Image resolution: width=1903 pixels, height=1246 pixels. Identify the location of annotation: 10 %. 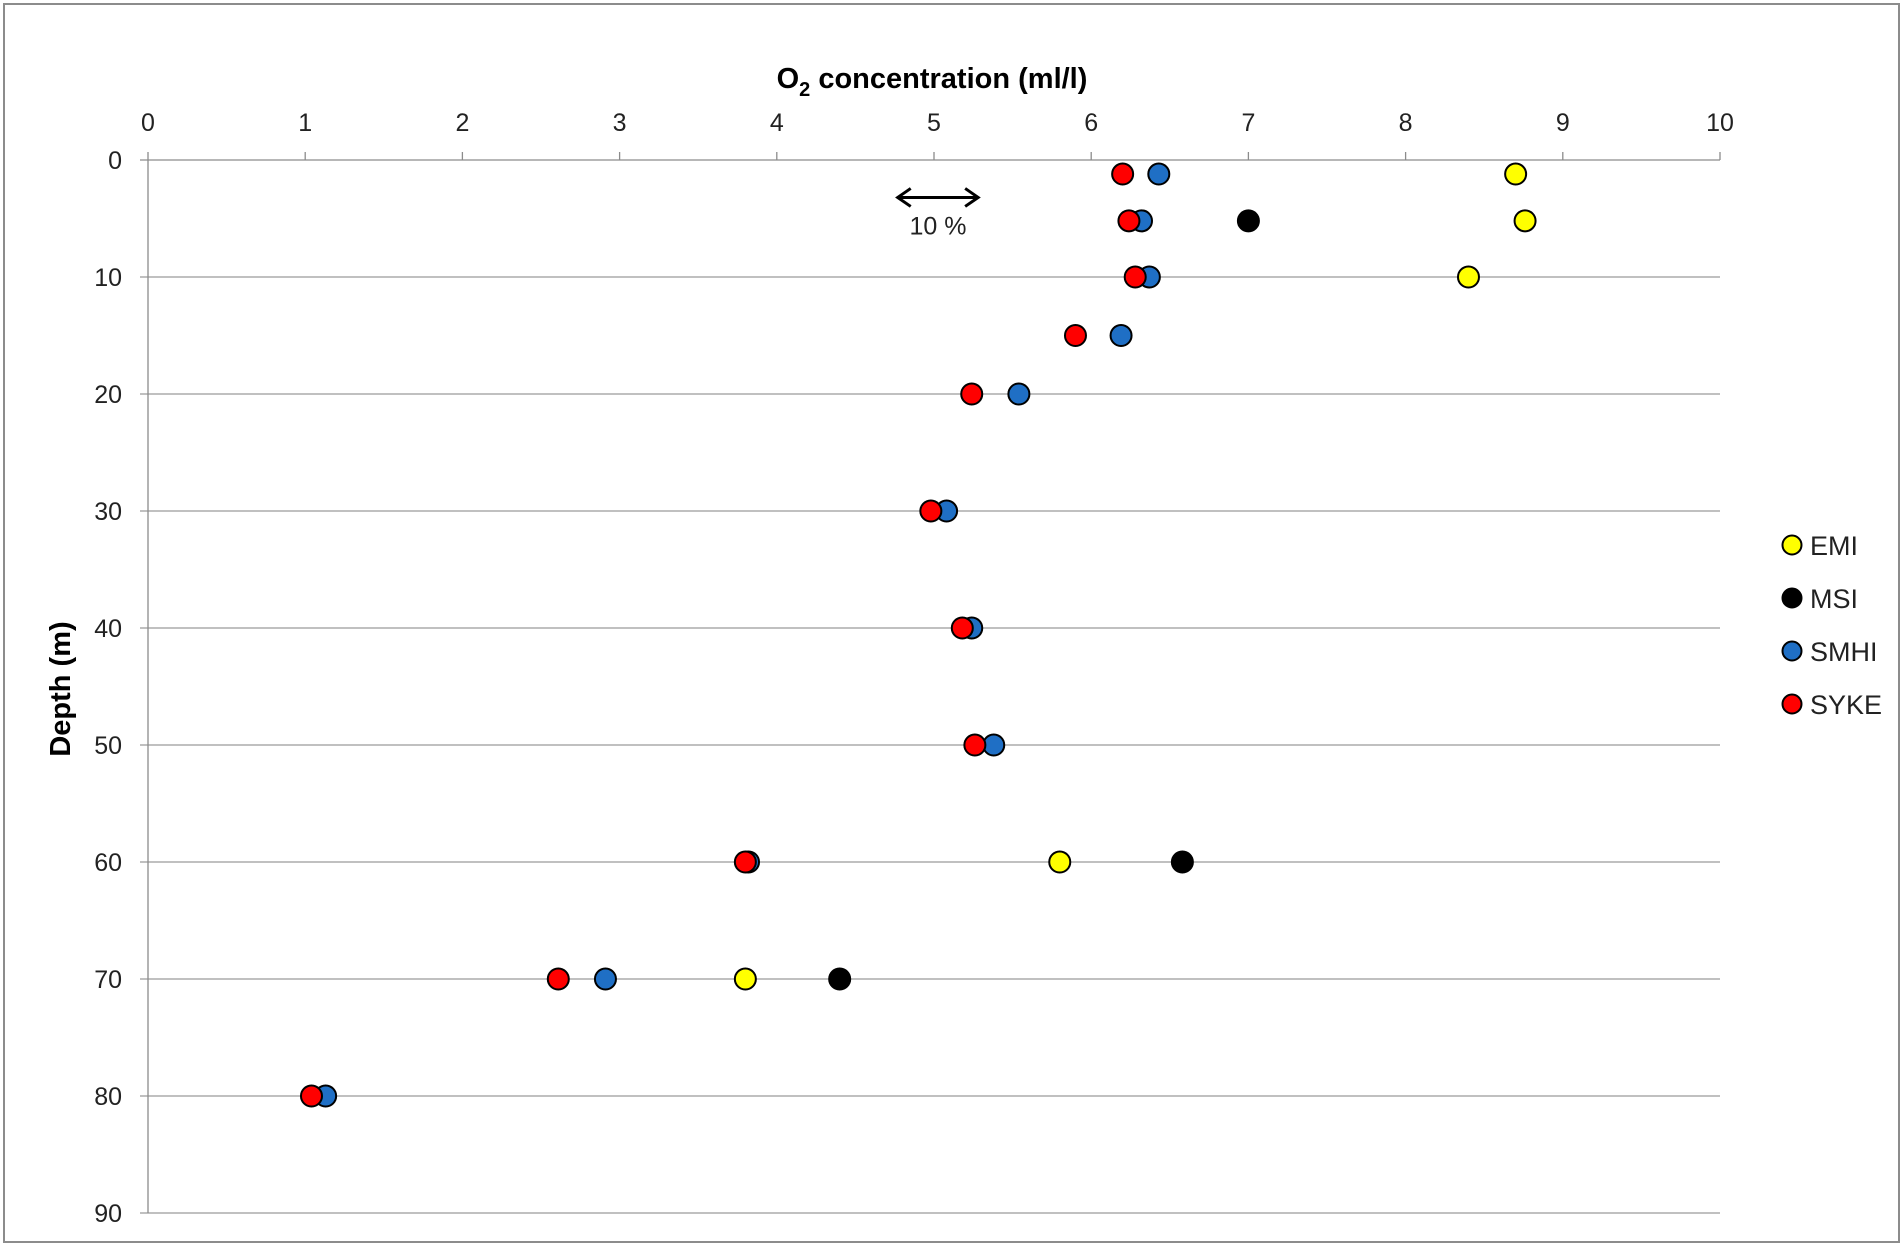
(938, 213).